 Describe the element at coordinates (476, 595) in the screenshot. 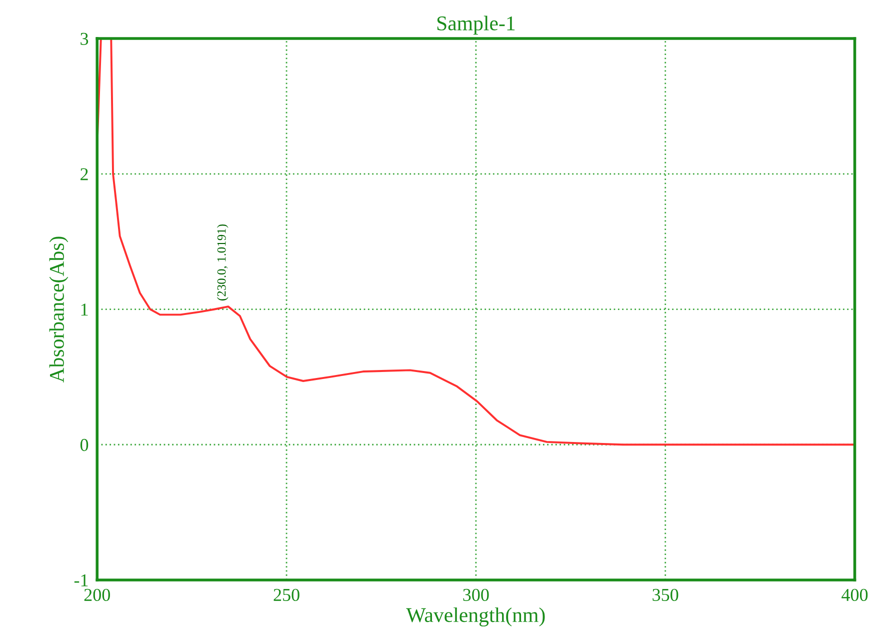

I see `x-tick-label: 300` at that location.